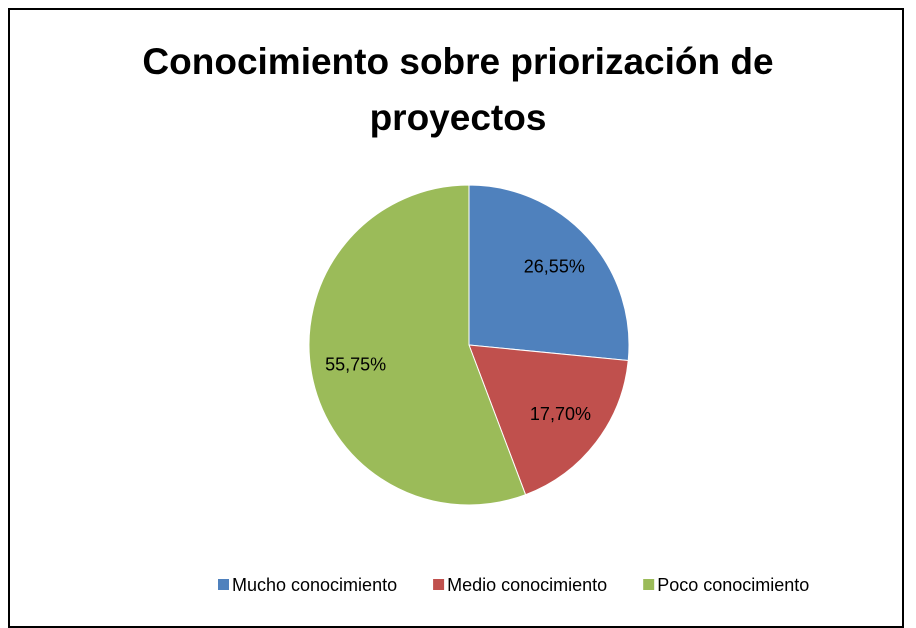  What do you see at coordinates (314, 585) in the screenshot?
I see `legend-label: Mucho conocimiento` at bounding box center [314, 585].